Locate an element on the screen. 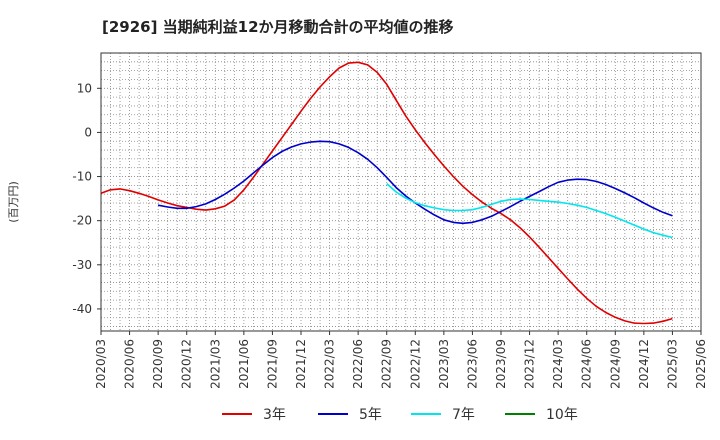 Image resolution: width=720 pixels, height=440 pixels. x-tick-label: 2021/03 is located at coordinates (215, 364).